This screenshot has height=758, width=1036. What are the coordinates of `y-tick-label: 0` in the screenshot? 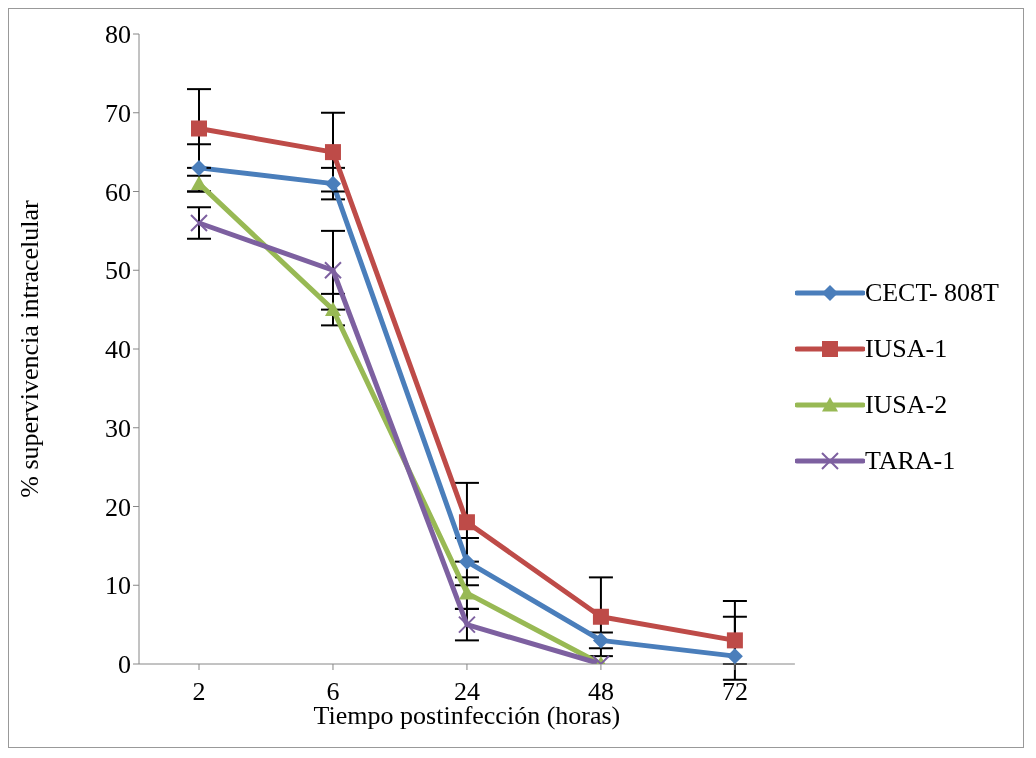 It's located at (124, 665).